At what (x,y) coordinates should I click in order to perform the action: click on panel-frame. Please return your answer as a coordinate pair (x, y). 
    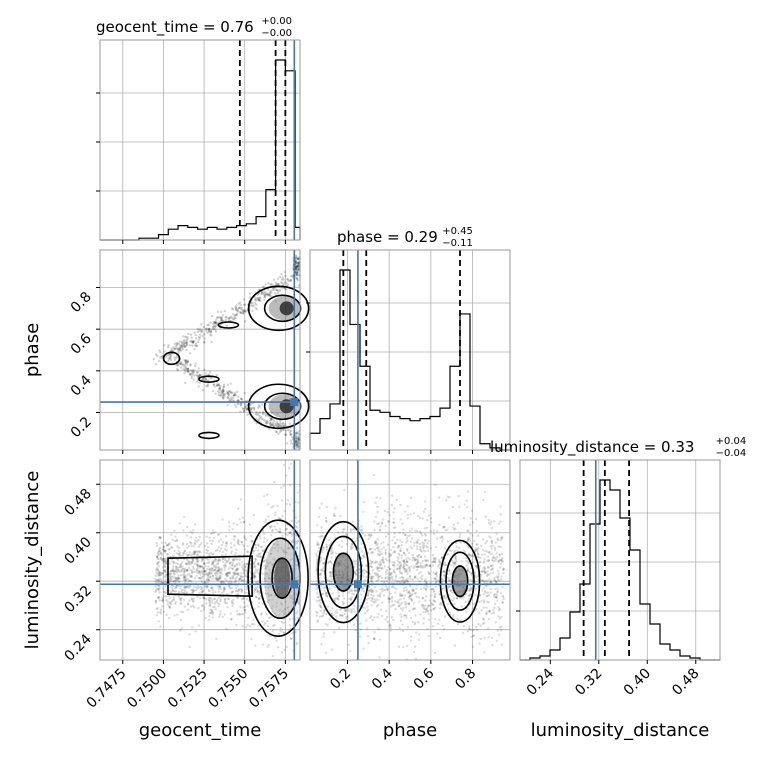
    Looking at the image, I should click on (410, 350).